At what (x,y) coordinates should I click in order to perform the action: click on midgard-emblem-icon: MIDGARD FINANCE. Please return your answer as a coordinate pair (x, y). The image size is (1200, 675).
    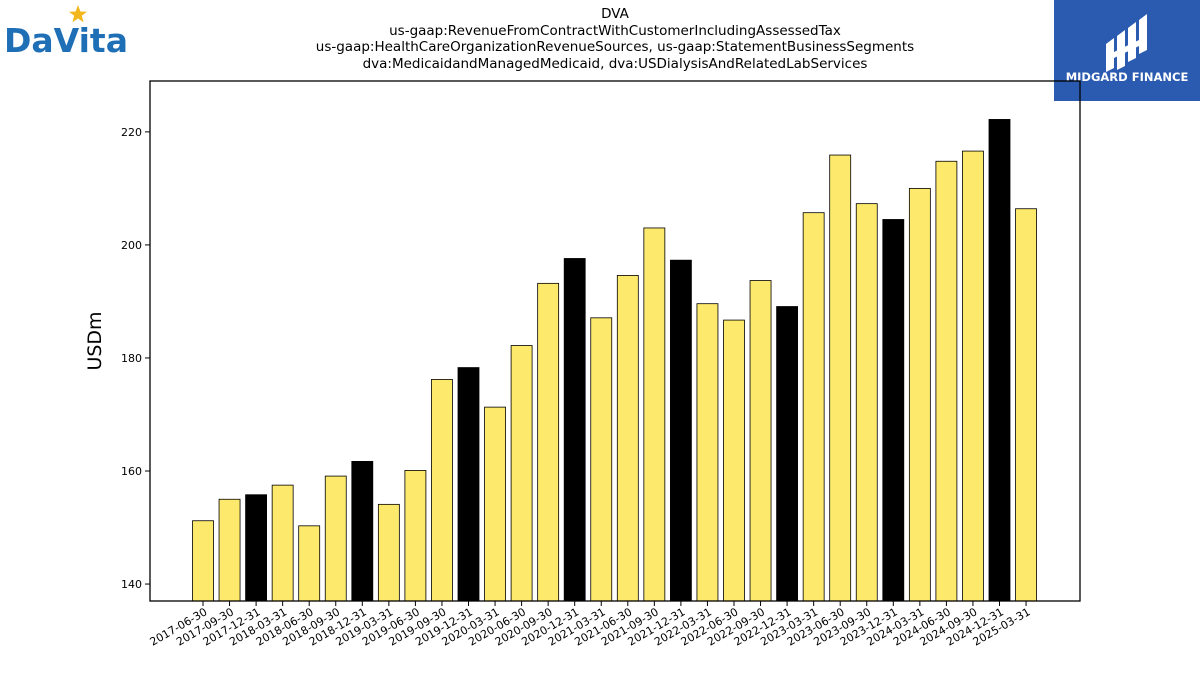
    Looking at the image, I should click on (1127, 49).